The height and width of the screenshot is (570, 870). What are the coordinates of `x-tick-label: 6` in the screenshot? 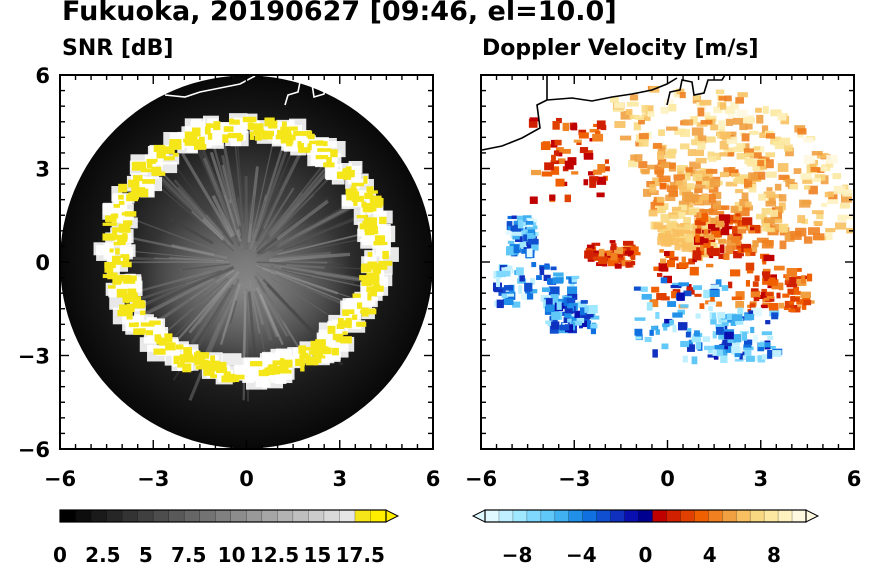 It's located at (433, 479).